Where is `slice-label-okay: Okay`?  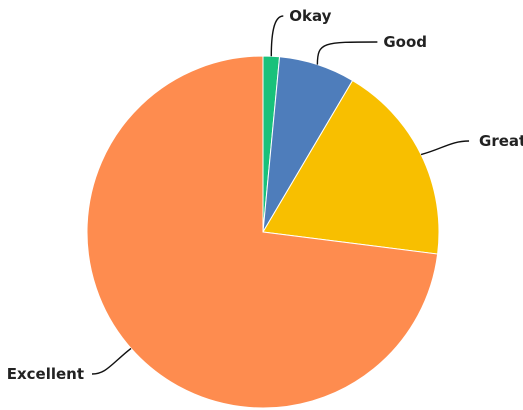
slice-label-okay: Okay is located at coordinates (310, 16).